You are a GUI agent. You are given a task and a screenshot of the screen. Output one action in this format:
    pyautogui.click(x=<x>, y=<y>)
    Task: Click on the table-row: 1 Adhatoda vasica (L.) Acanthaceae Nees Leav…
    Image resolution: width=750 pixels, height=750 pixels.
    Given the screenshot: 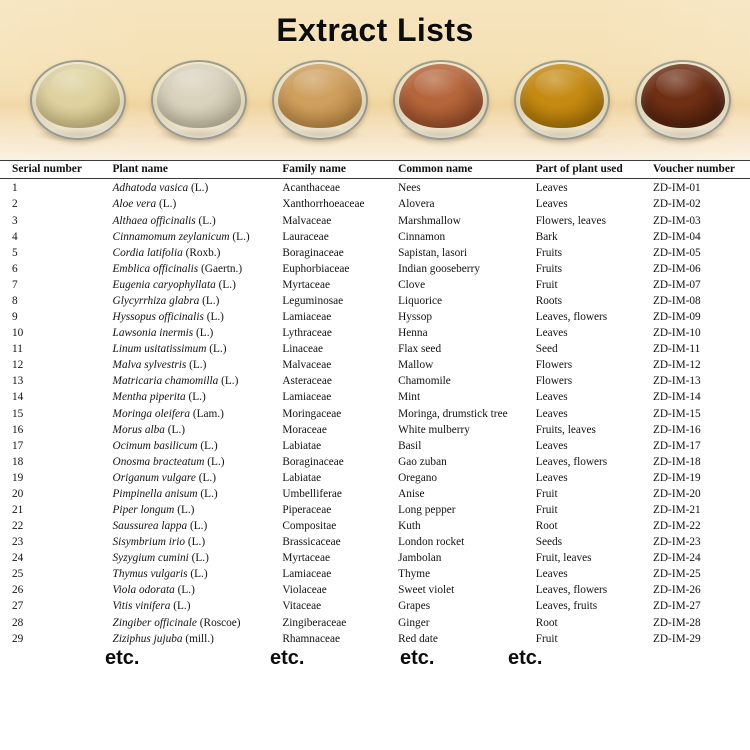 What is the action you would take?
    pyautogui.click(x=375, y=188)
    